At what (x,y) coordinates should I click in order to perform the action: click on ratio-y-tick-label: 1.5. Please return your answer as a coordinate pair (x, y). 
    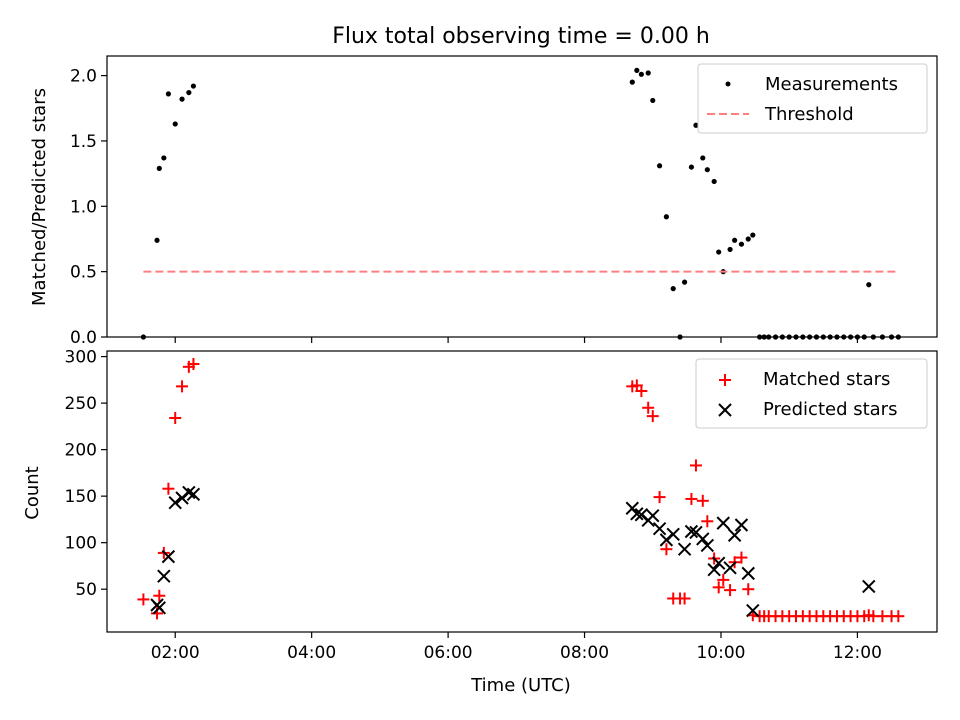
    Looking at the image, I should click on (83, 142).